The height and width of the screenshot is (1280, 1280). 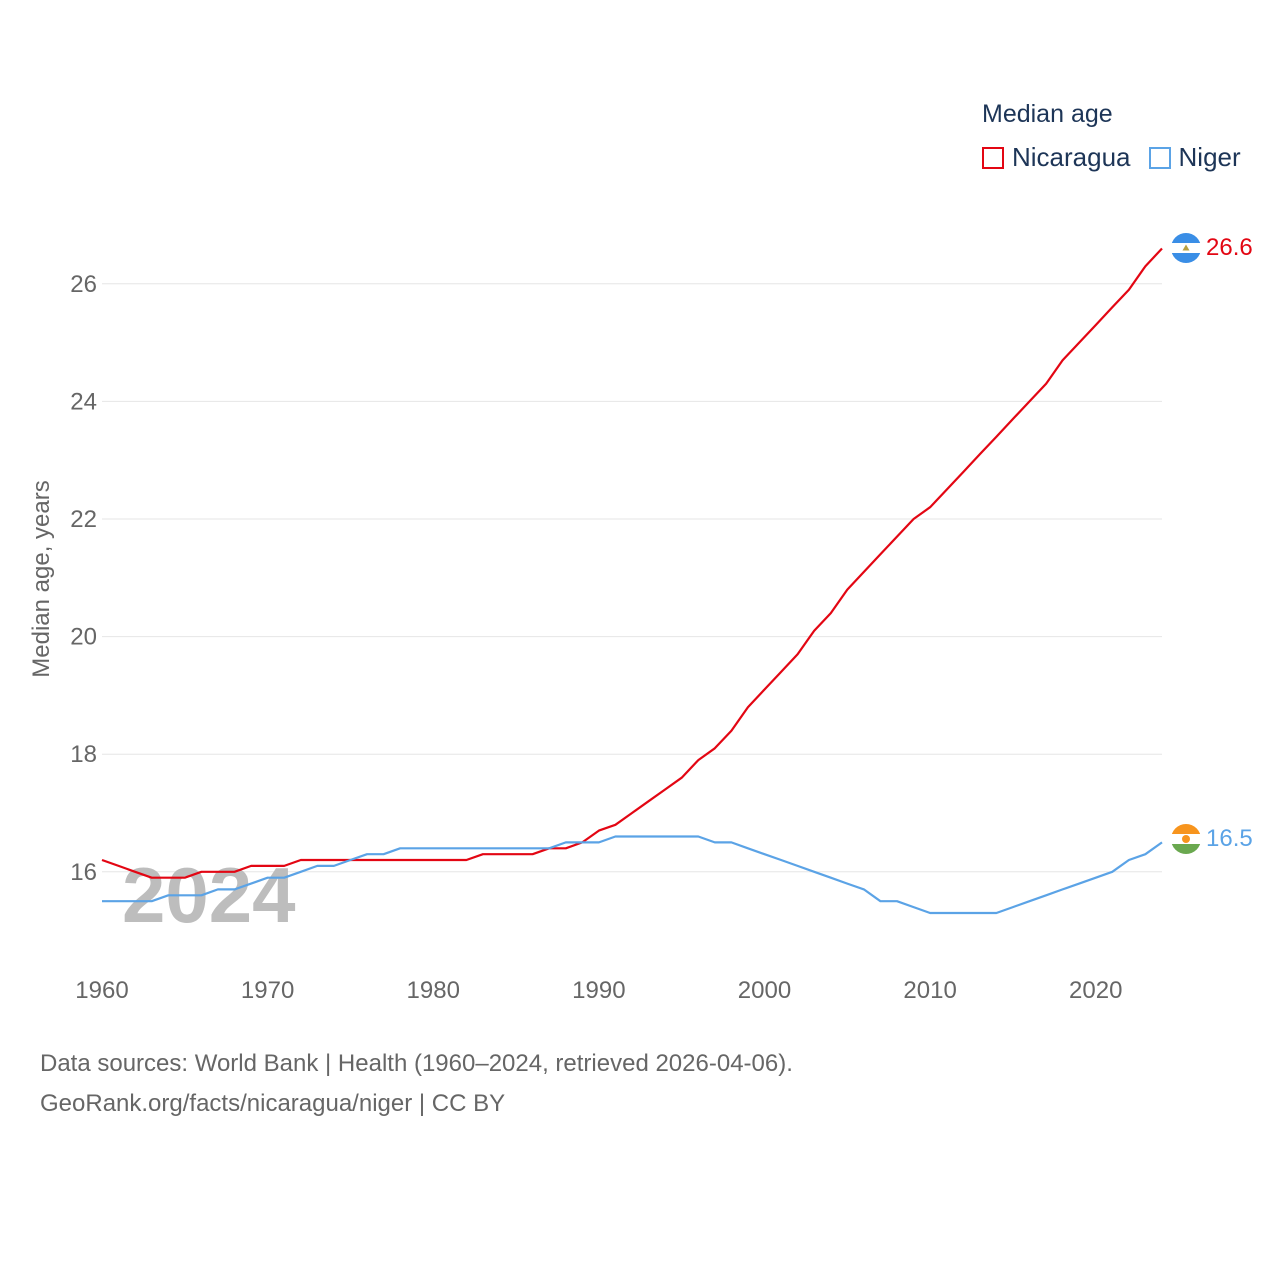 I want to click on legend-item-nicaragua: Nicaragua, so click(x=1056, y=157).